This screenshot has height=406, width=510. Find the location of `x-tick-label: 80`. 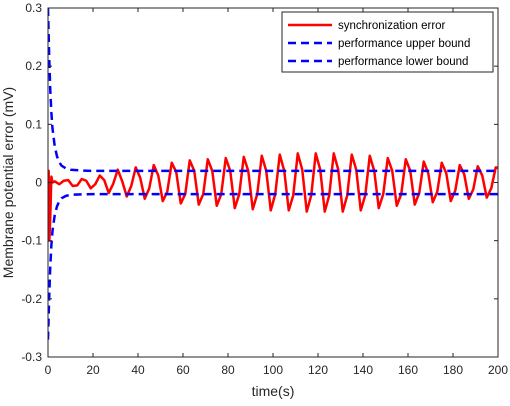

x-tick-label: 80 is located at coordinates (228, 370).